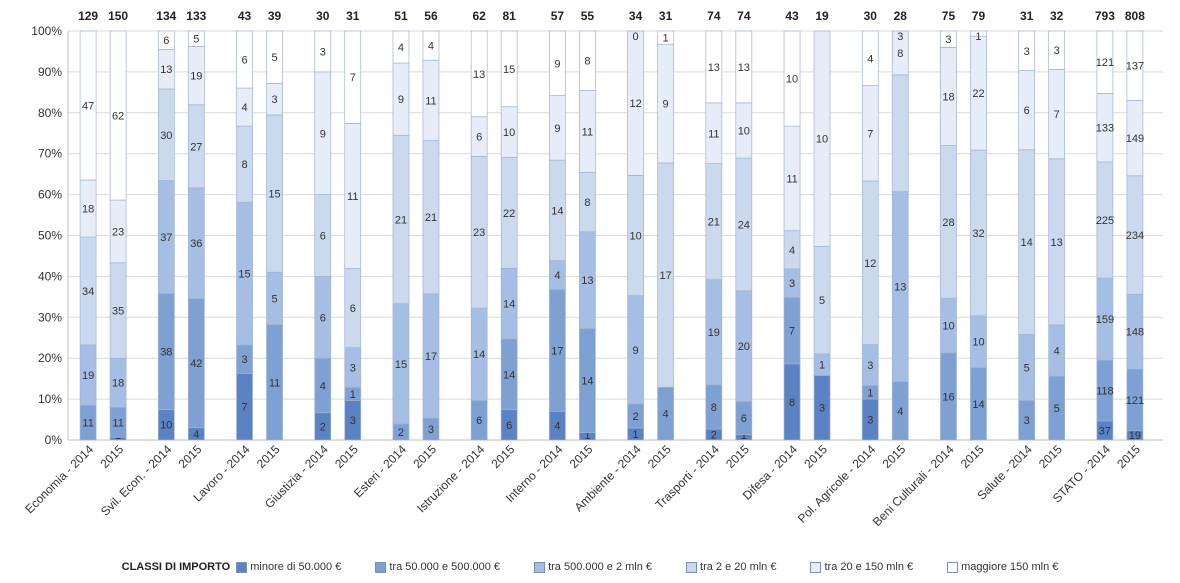  What do you see at coordinates (557, 129) in the screenshot?
I see `seg-label-4-12: 9` at bounding box center [557, 129].